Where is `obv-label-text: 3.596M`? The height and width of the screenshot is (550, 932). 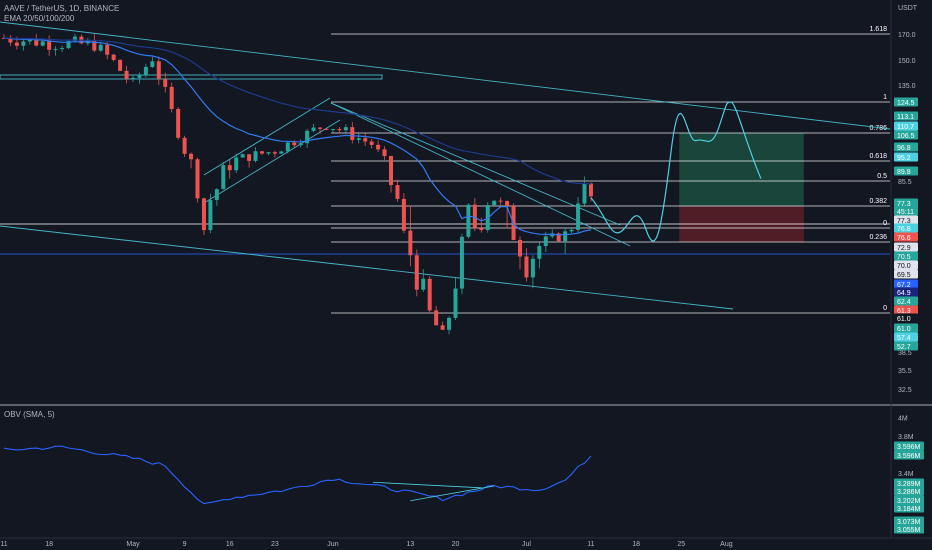
obv-label-text: 3.596M is located at coordinates (909, 456).